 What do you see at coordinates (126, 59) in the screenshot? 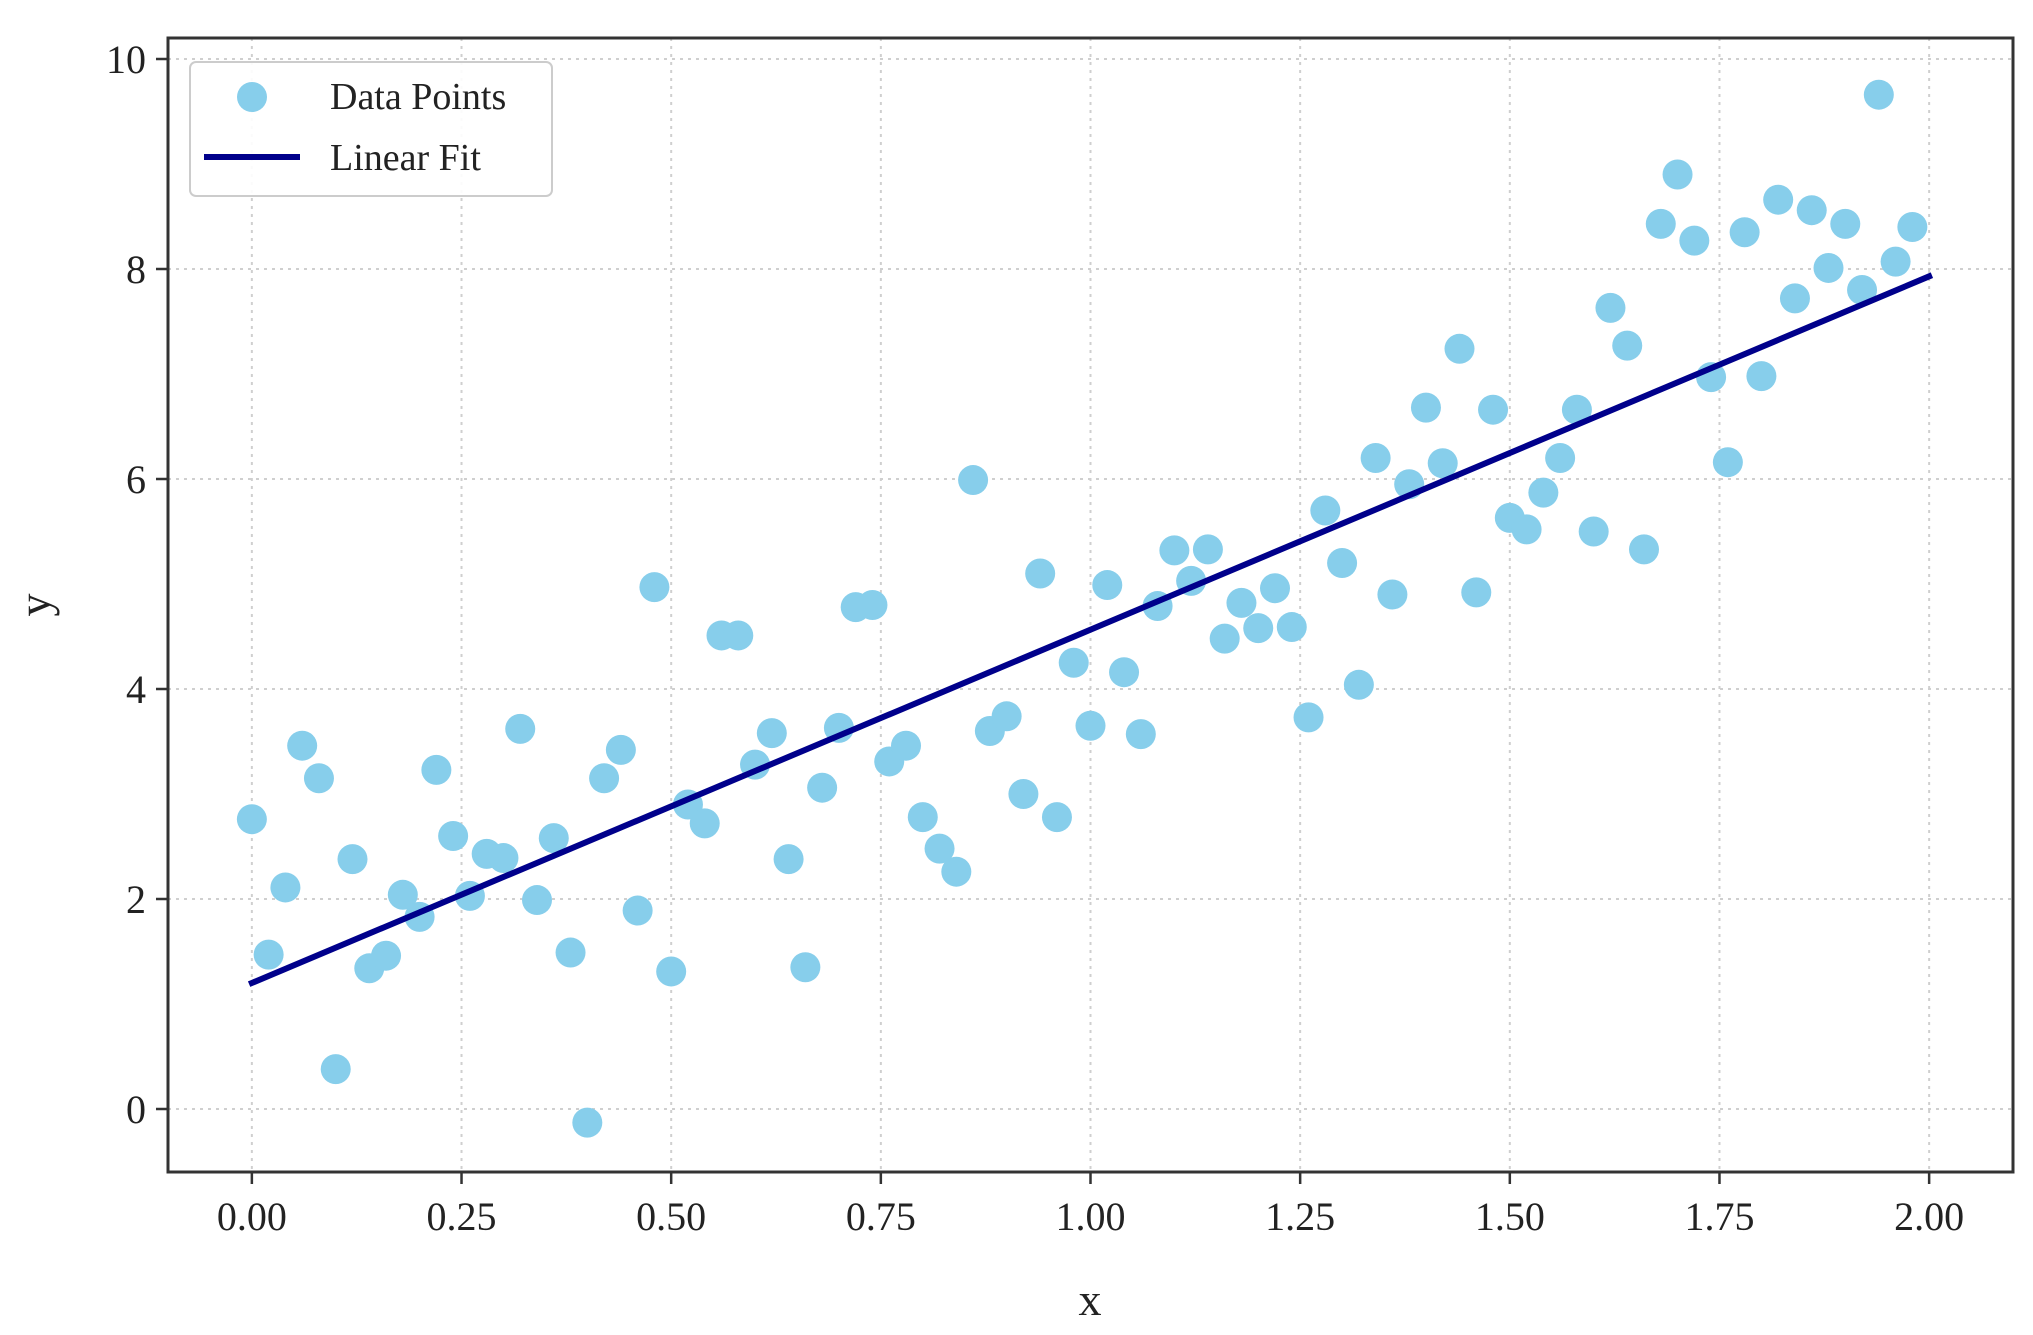
I see `y-tick-label: 10` at bounding box center [126, 59].